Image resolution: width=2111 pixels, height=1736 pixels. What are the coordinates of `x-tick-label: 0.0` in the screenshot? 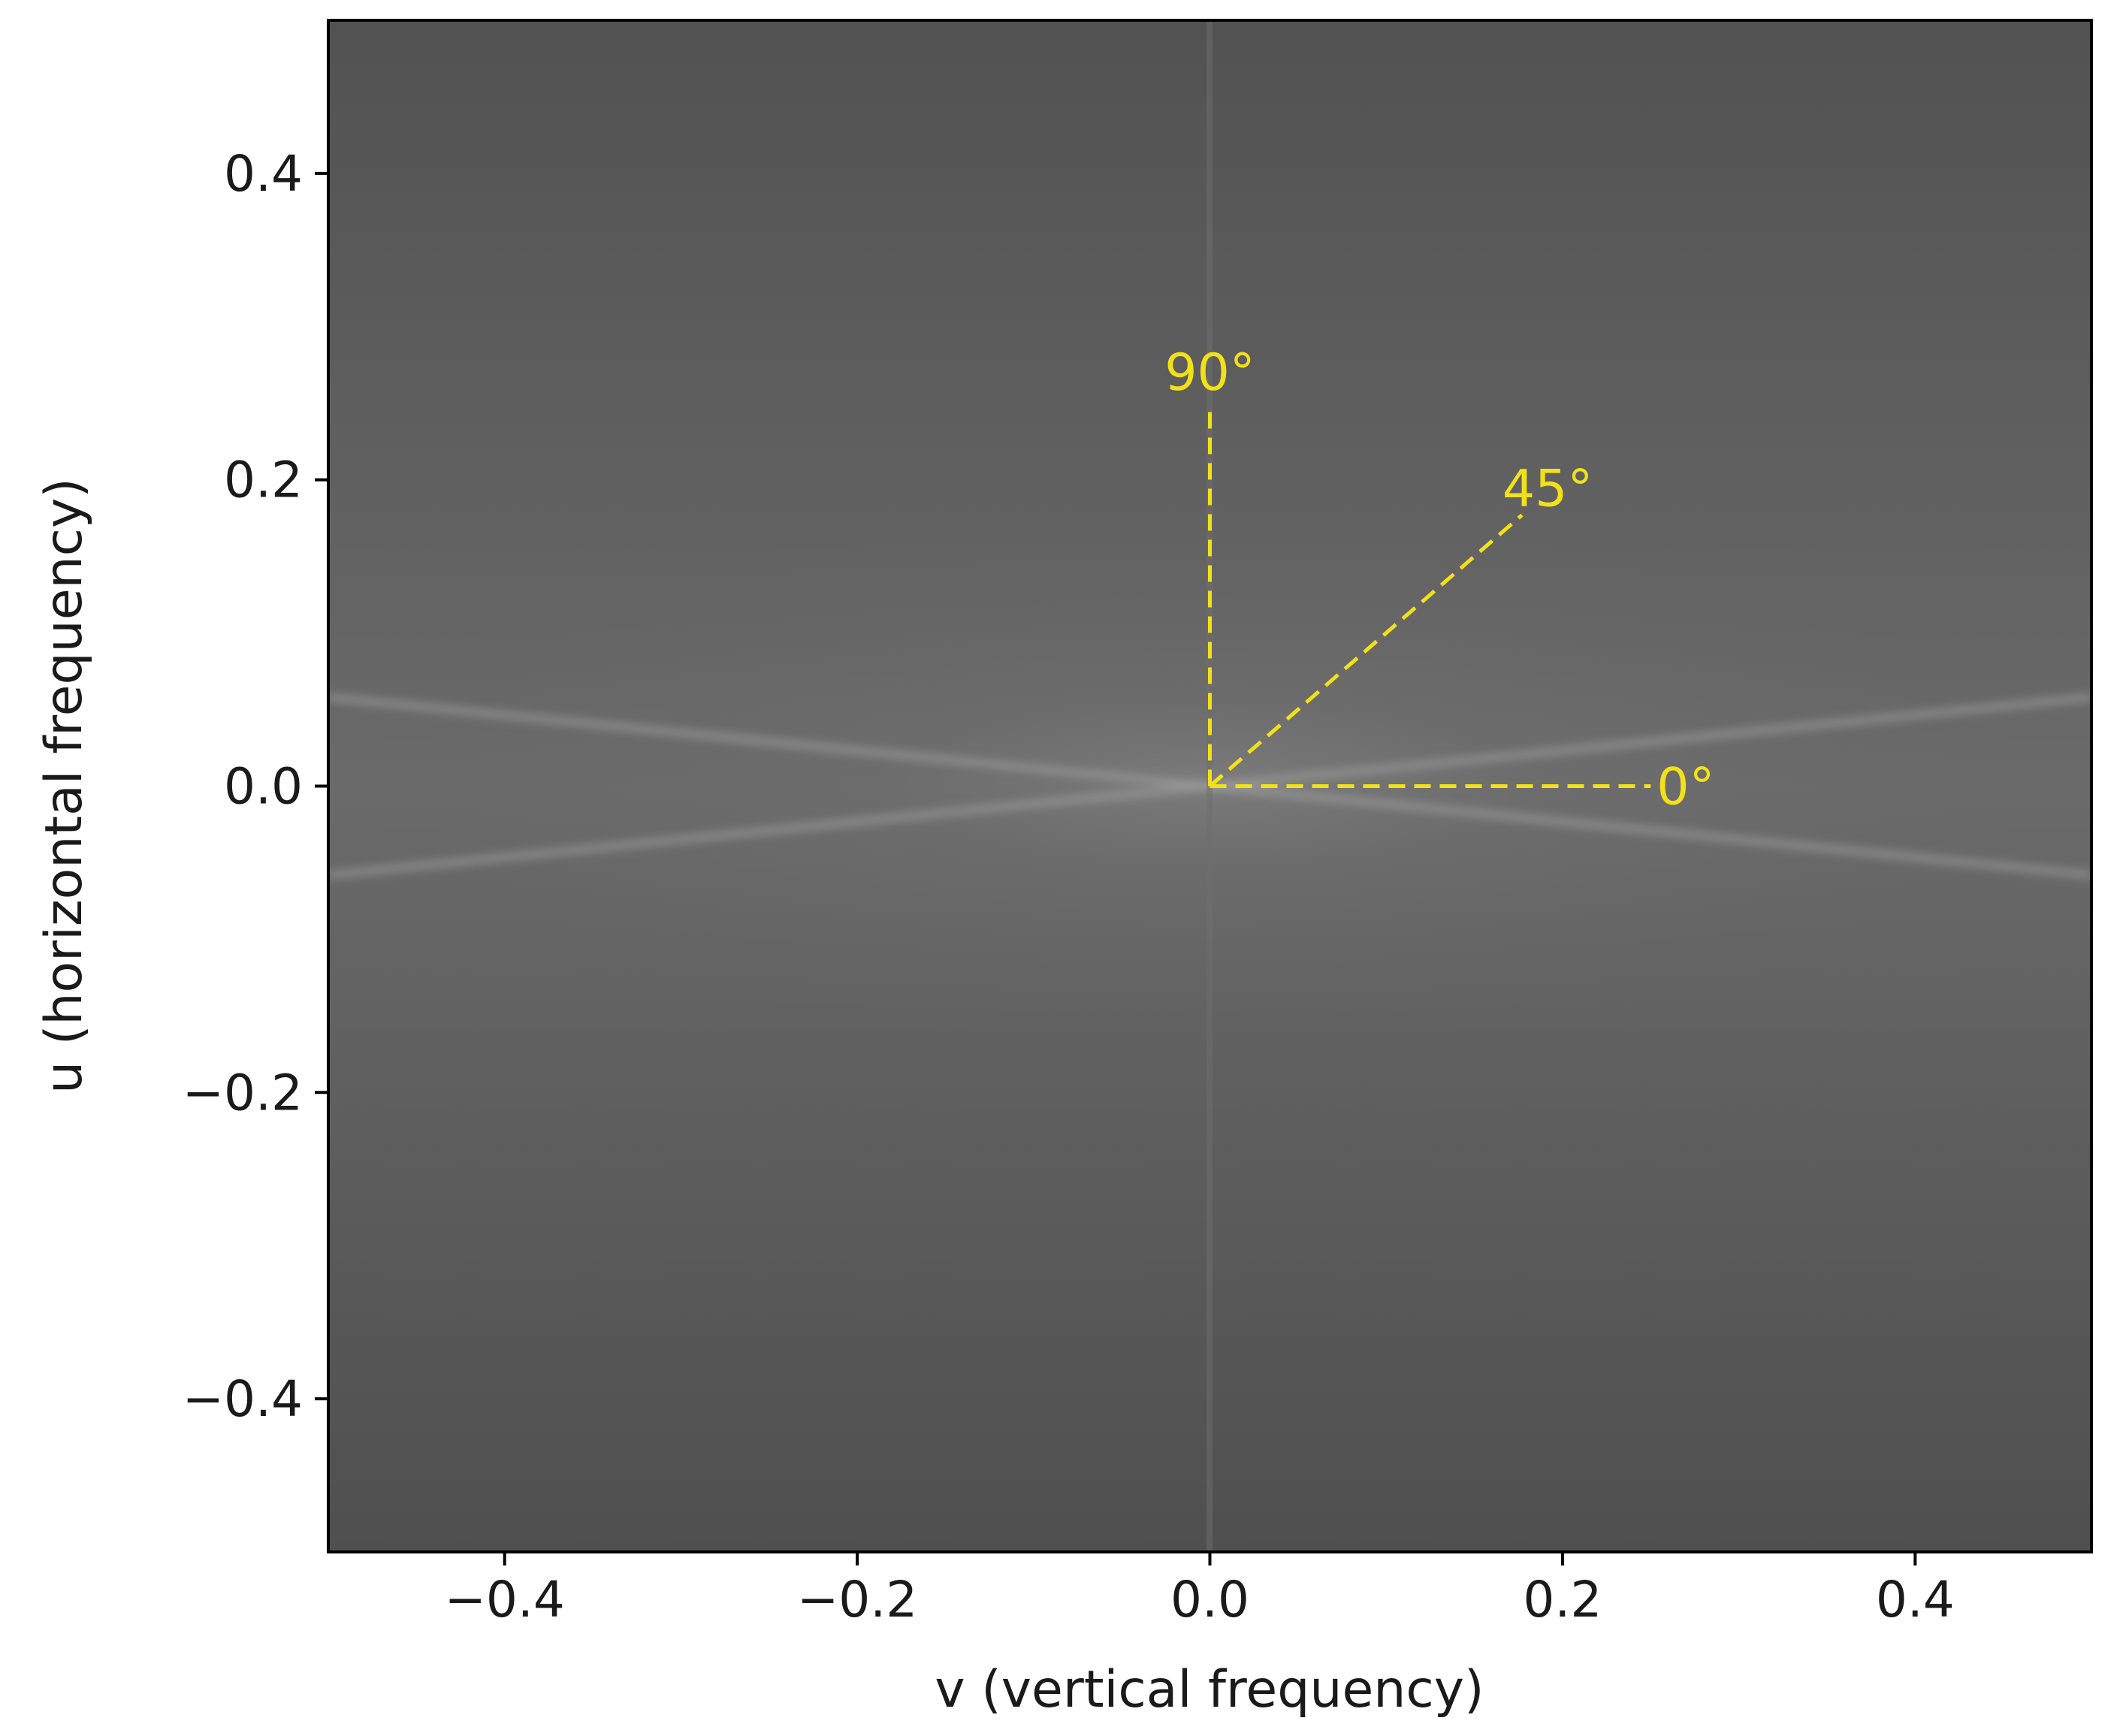 It's located at (1209, 1600).